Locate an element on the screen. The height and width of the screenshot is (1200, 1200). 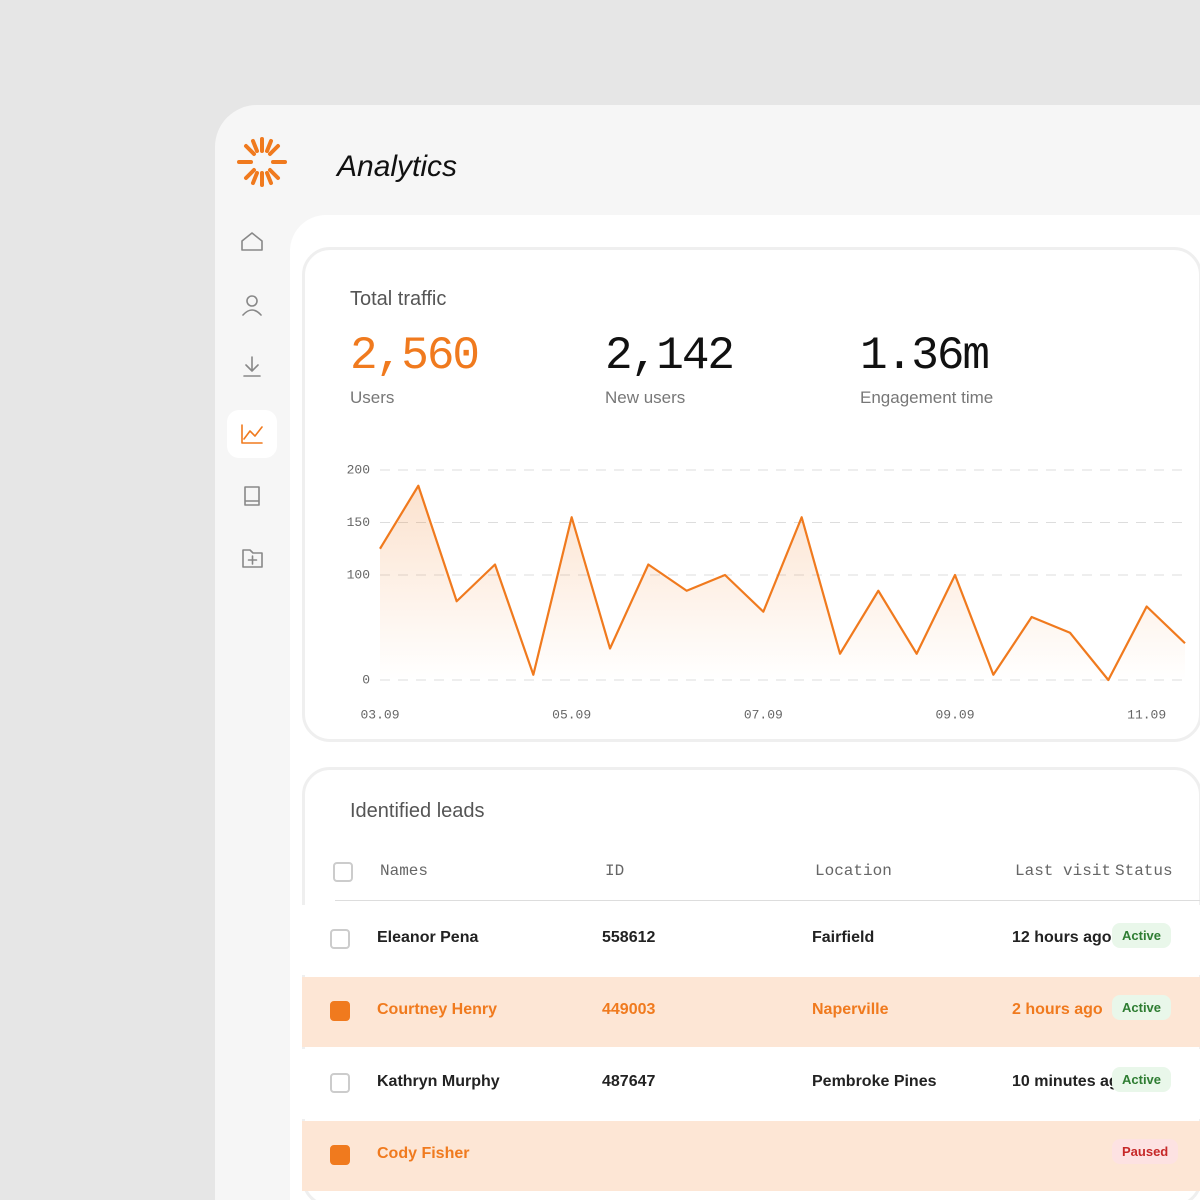
folder-icon is located at coordinates (252, 558).